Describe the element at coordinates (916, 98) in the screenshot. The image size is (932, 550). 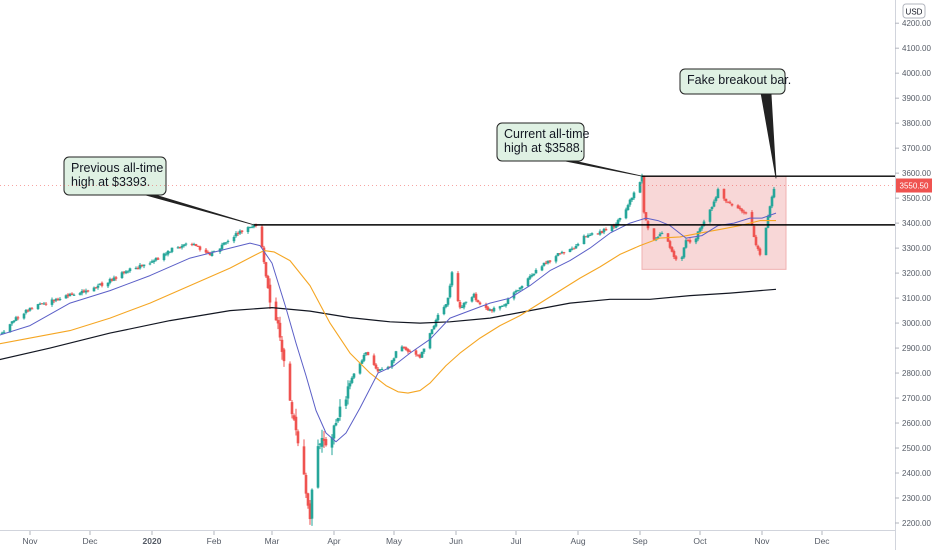
I see `y-tick-label: 3900.00` at that location.